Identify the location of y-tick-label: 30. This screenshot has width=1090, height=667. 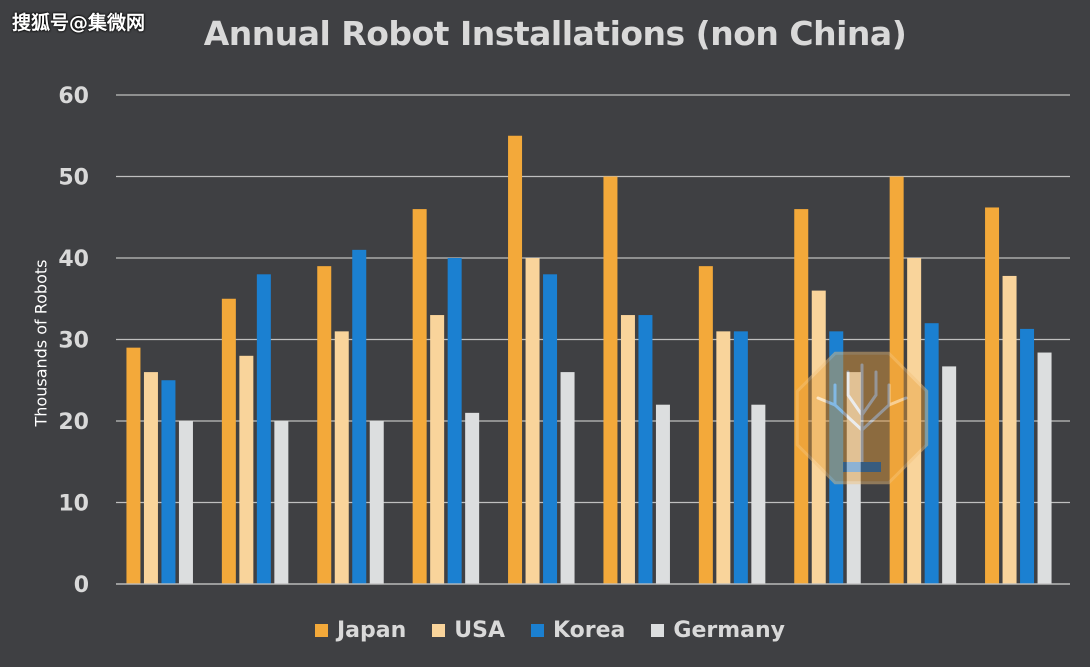
(73, 341).